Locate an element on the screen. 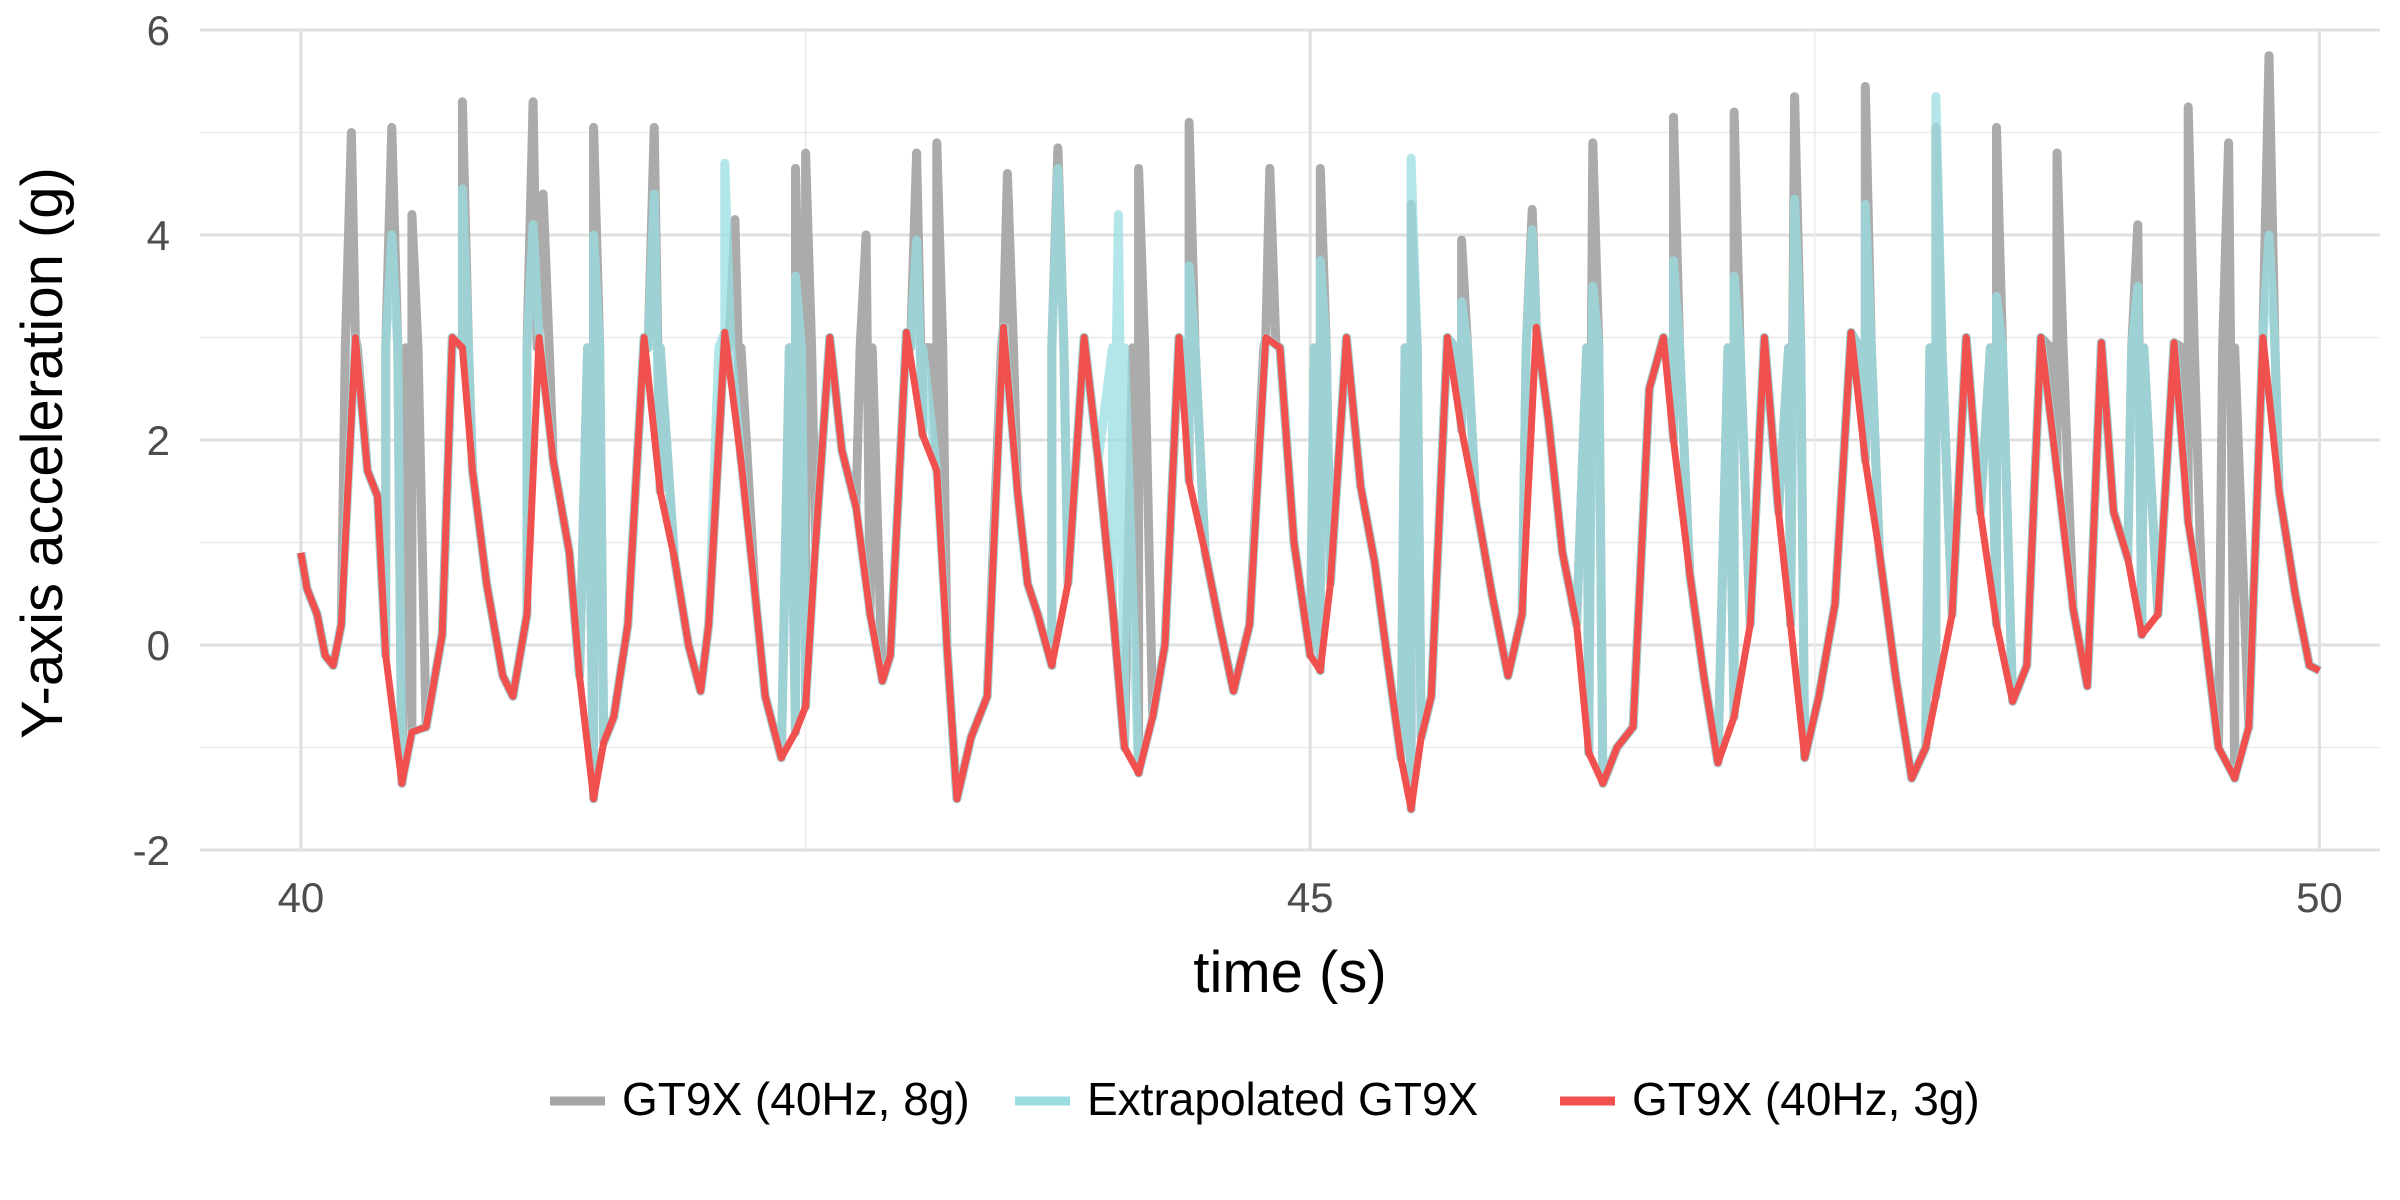 Image resolution: width=2400 pixels, height=1200 pixels. y-axis-ticks: -2 0 2 4 6 is located at coordinates (151, 440).